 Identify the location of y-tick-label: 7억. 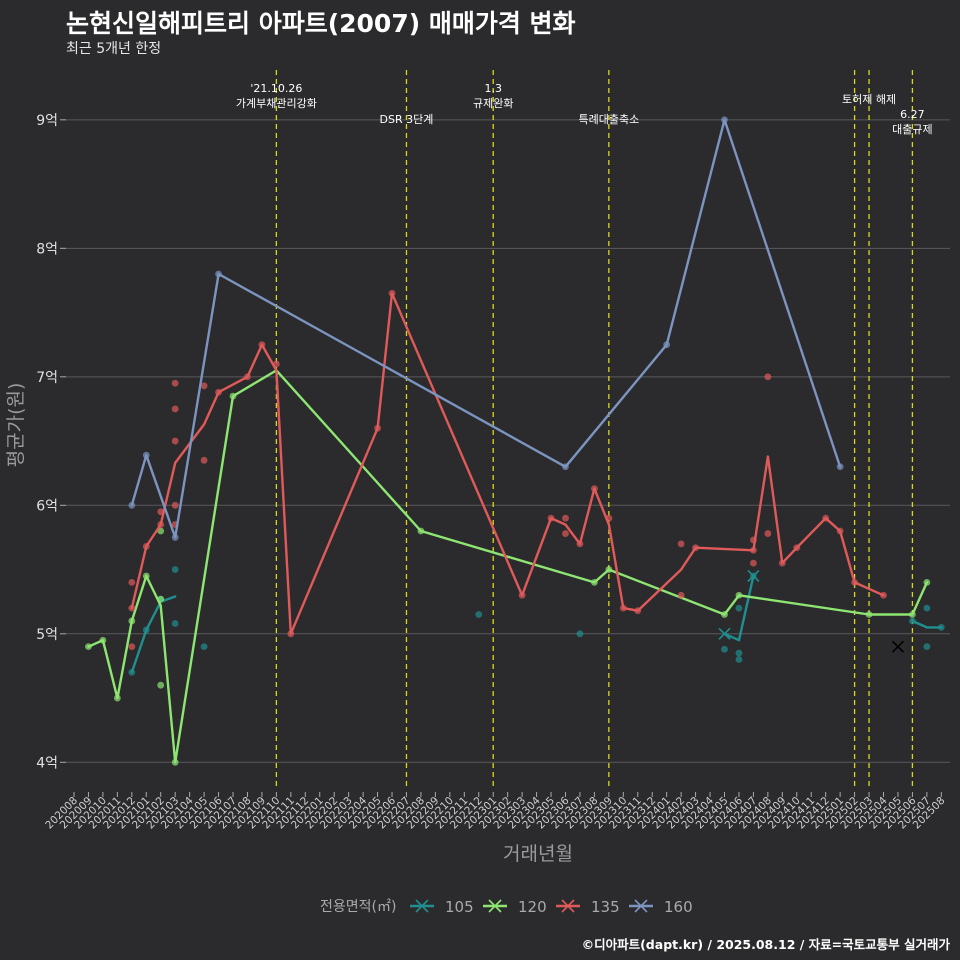
(47, 378).